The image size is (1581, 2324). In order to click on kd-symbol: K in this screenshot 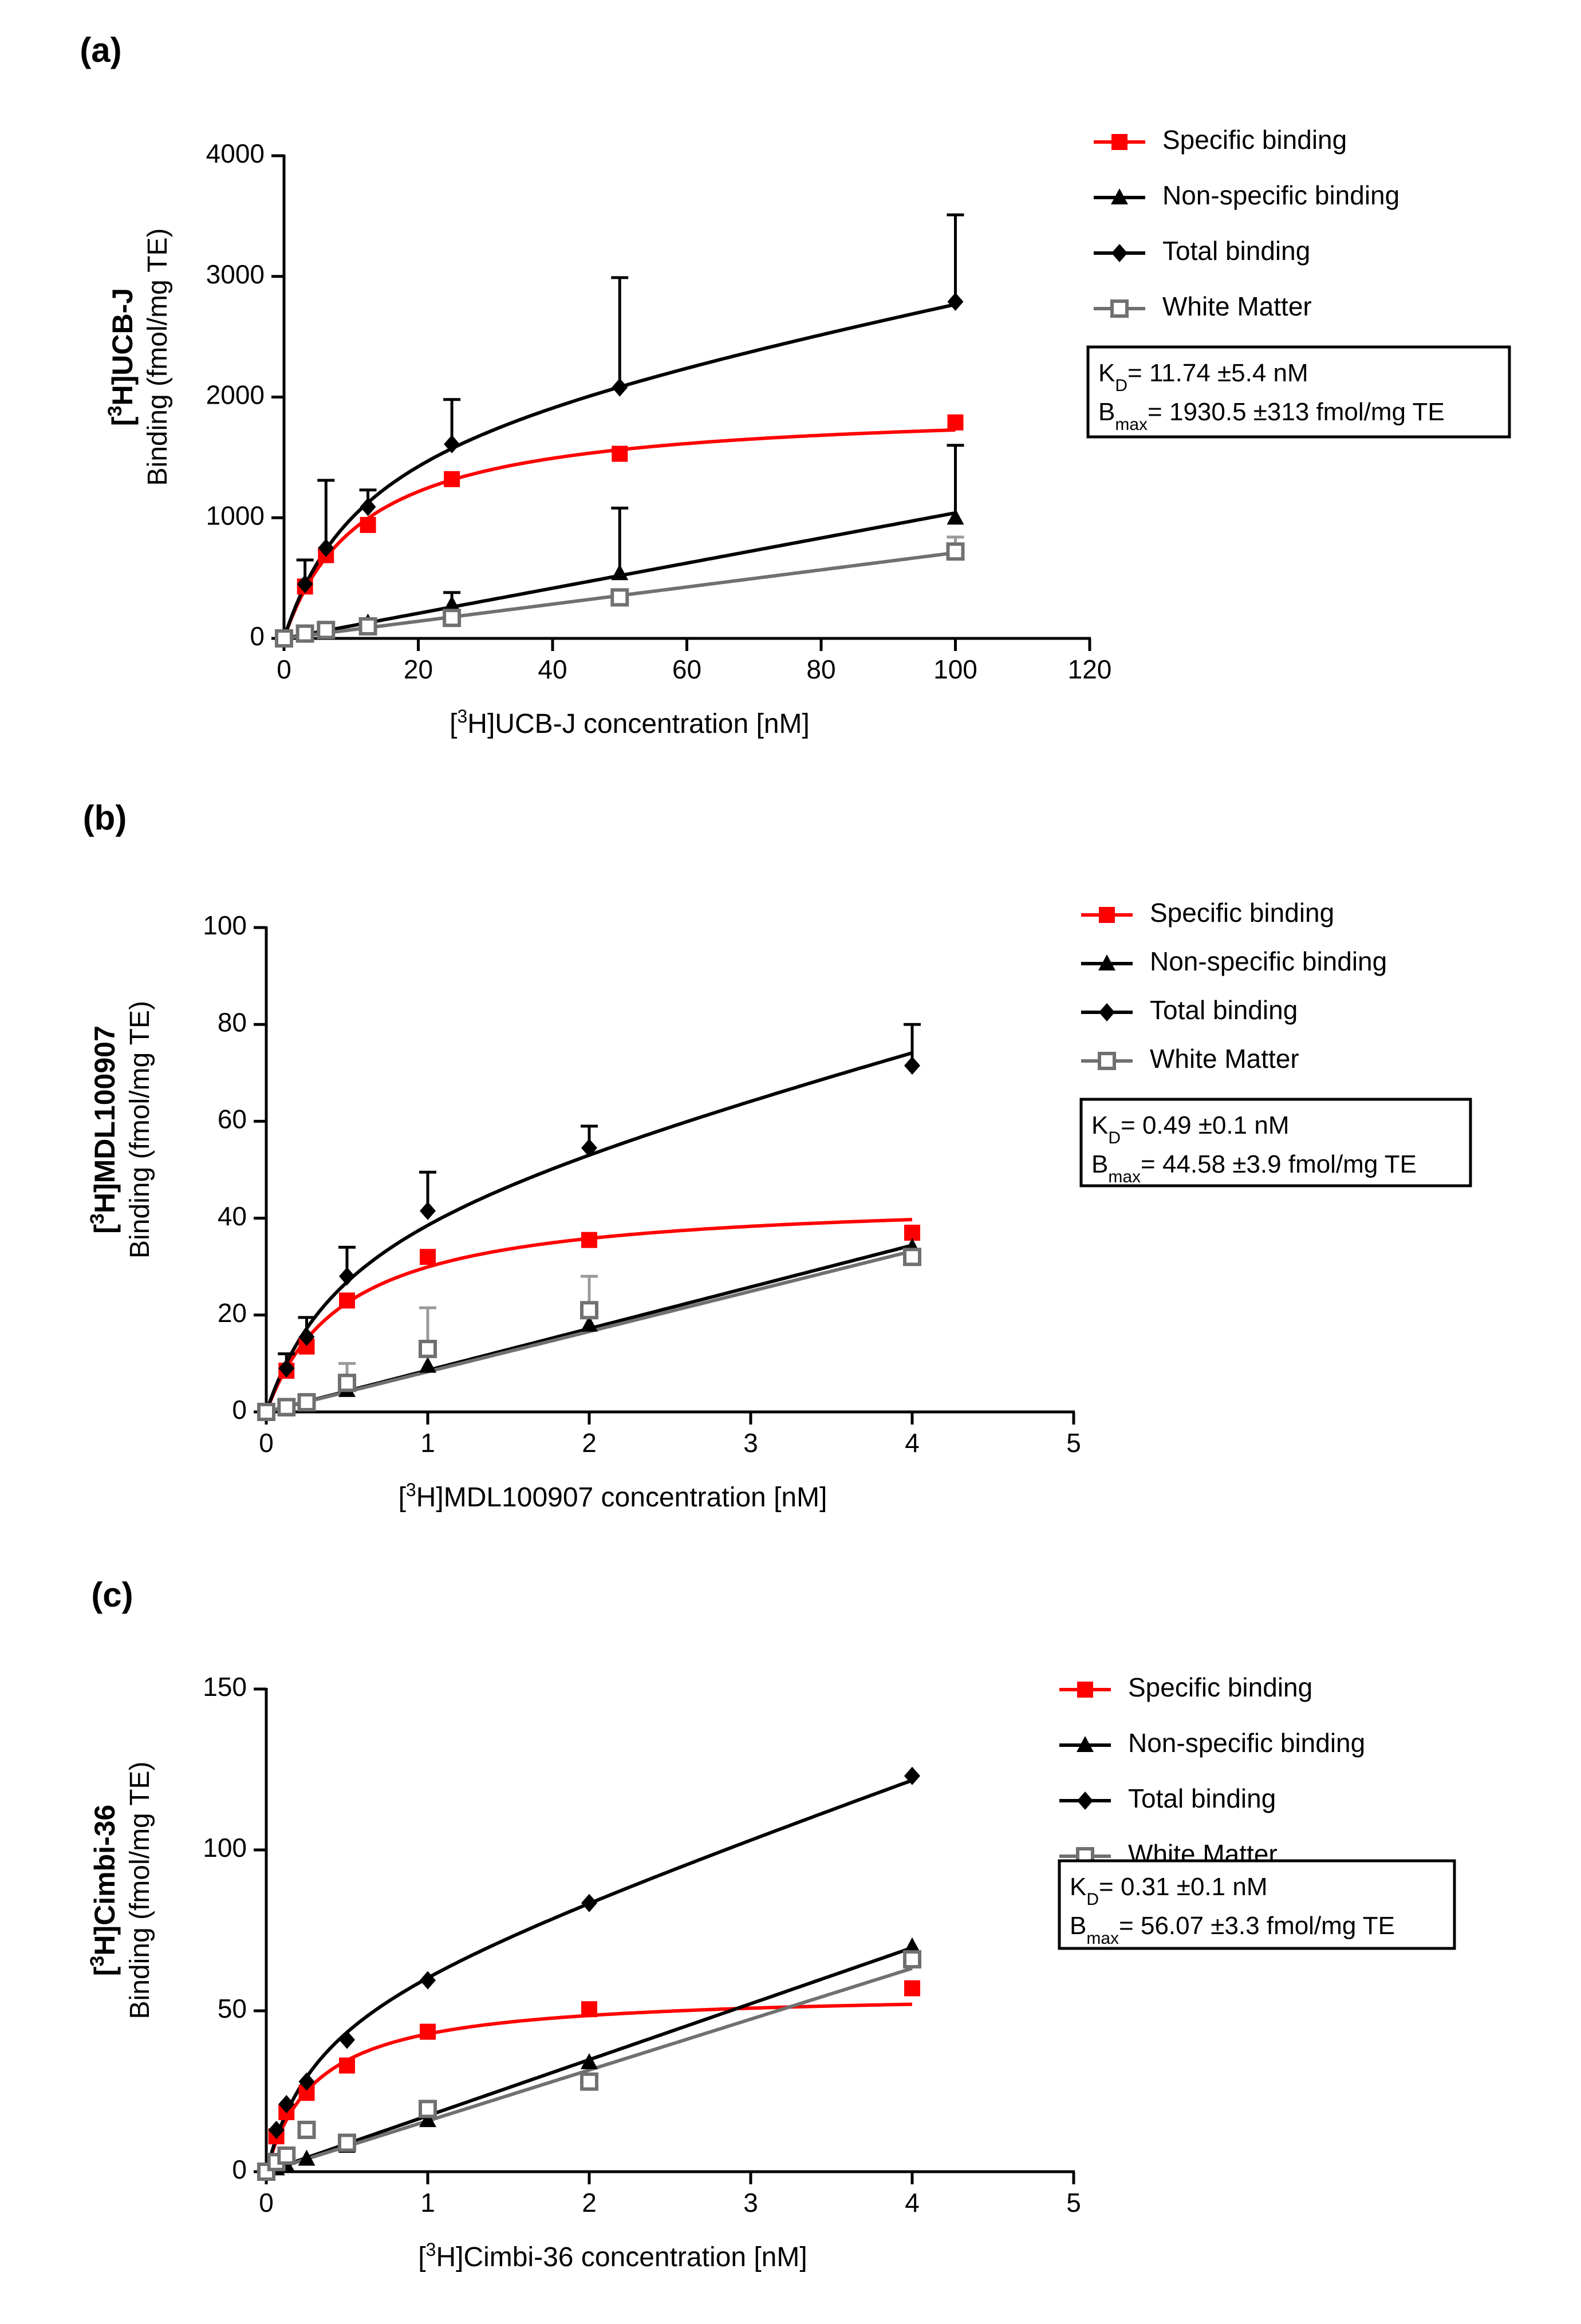, I will do `click(1099, 1125)`.